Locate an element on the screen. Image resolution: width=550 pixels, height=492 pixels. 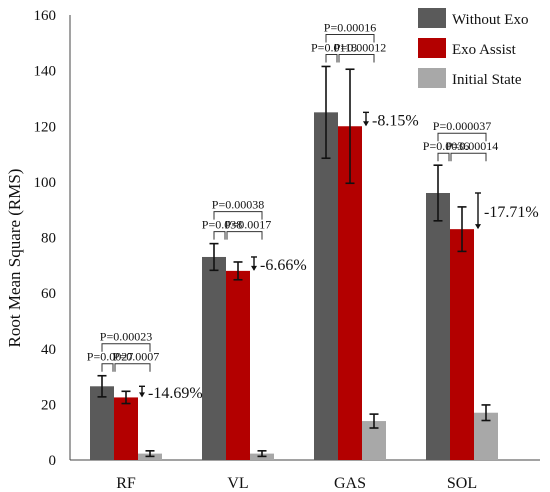
p-value-label: P=0.0027 is located at coordinates (110, 357).